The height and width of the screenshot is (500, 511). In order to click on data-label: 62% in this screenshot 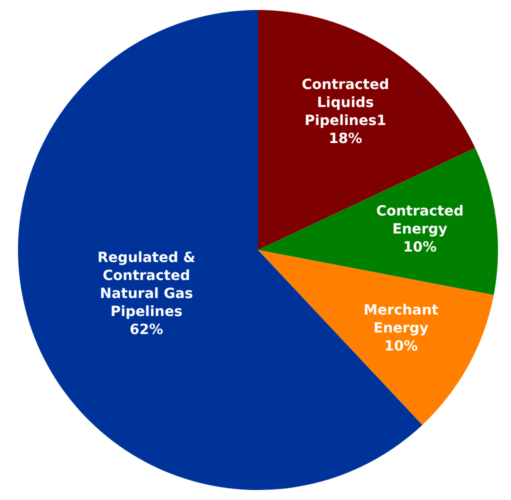, I will do `click(147, 330)`.